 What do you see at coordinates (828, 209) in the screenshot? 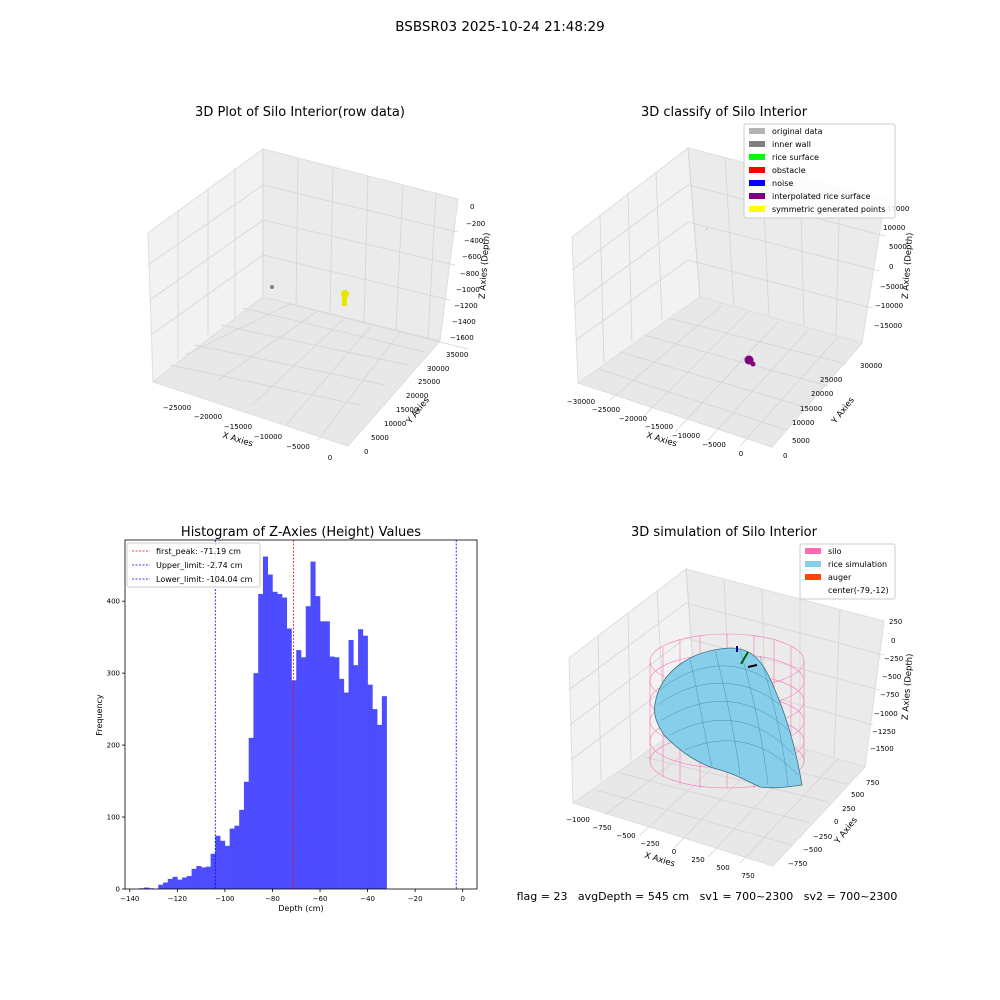
I see `legend-label-symmetric: symmetric generated points` at bounding box center [828, 209].